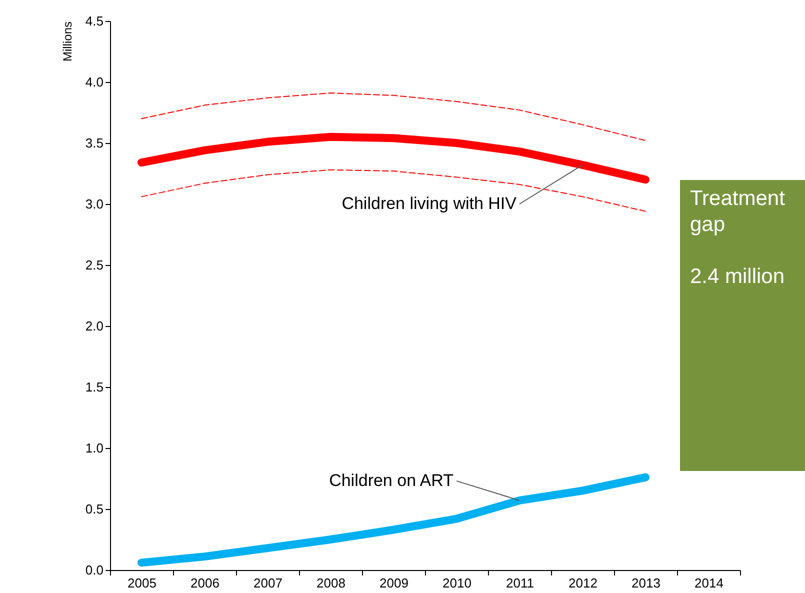  I want to click on annotation: Treatment gap, so click(738, 212).